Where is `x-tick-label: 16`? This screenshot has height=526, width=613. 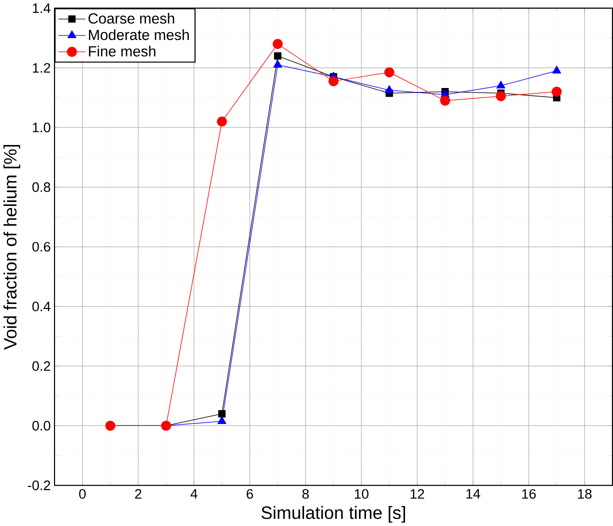 x-tick-label: 16 is located at coordinates (529, 494).